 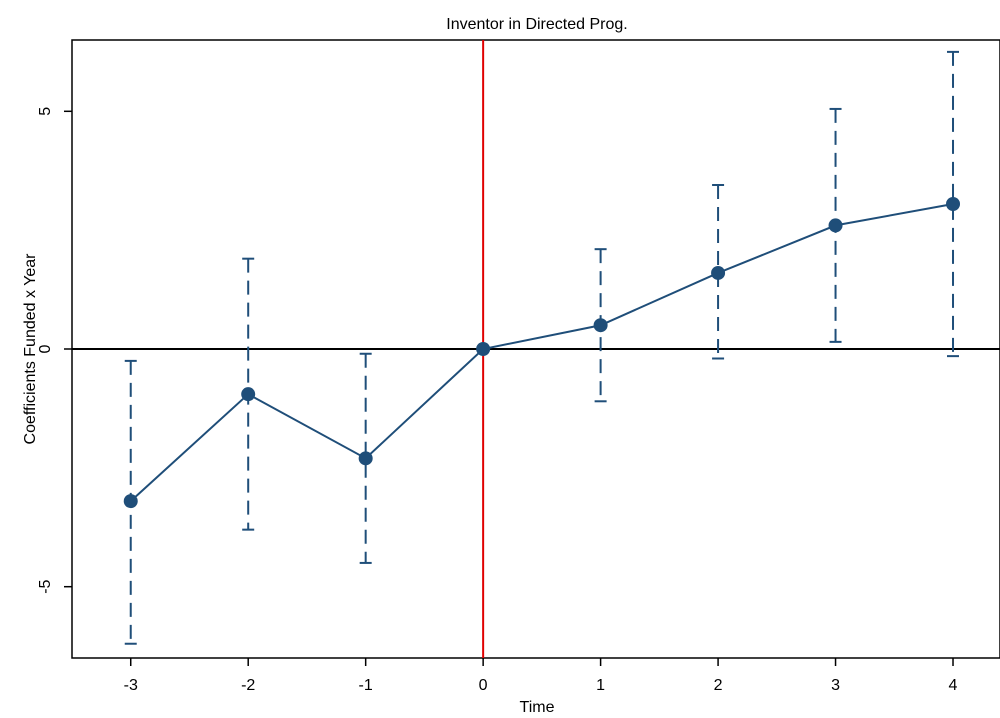 What do you see at coordinates (483, 685) in the screenshot?
I see `x-tick-label: 0` at bounding box center [483, 685].